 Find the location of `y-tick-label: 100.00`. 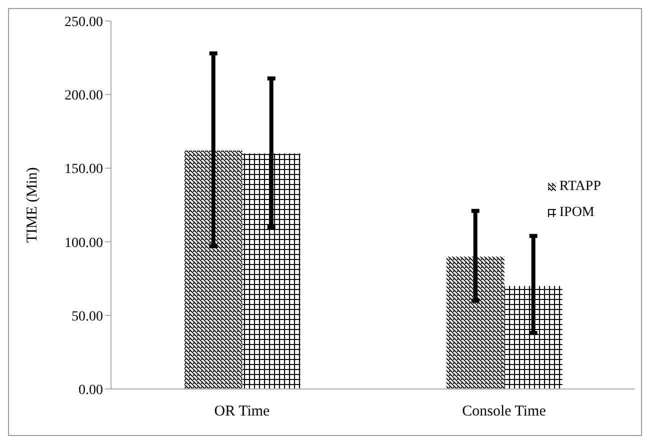

y-tick-label: 100.00 is located at coordinates (83, 243).